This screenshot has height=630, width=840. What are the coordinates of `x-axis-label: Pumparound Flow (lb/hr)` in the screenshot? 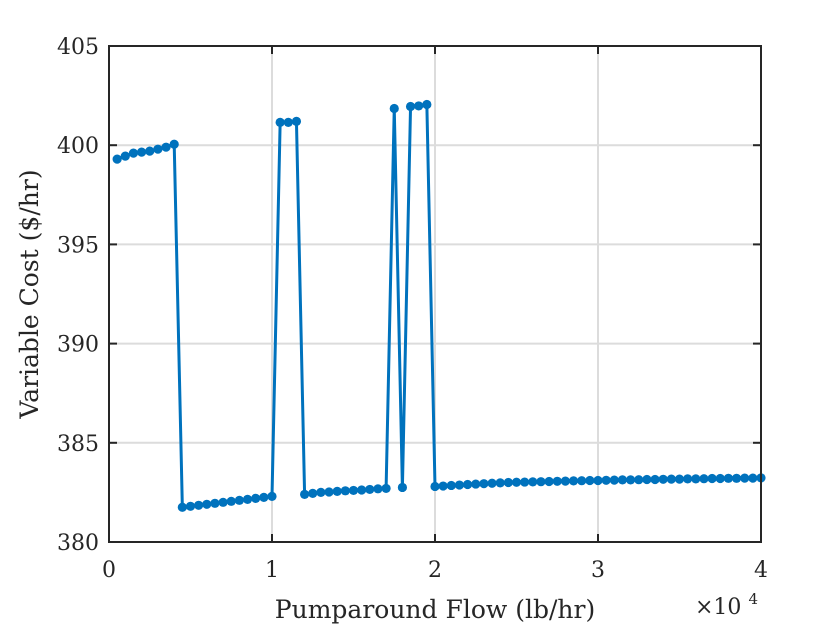 It's located at (435, 609).